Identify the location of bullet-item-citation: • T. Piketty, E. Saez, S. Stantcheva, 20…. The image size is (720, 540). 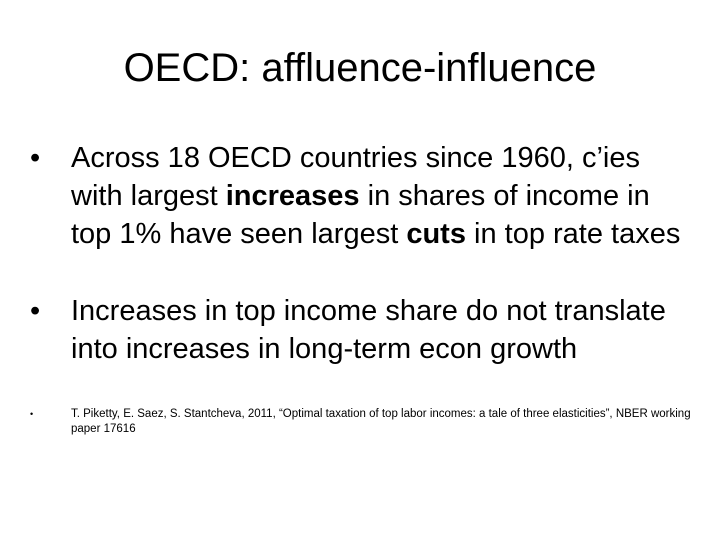
(362, 422).